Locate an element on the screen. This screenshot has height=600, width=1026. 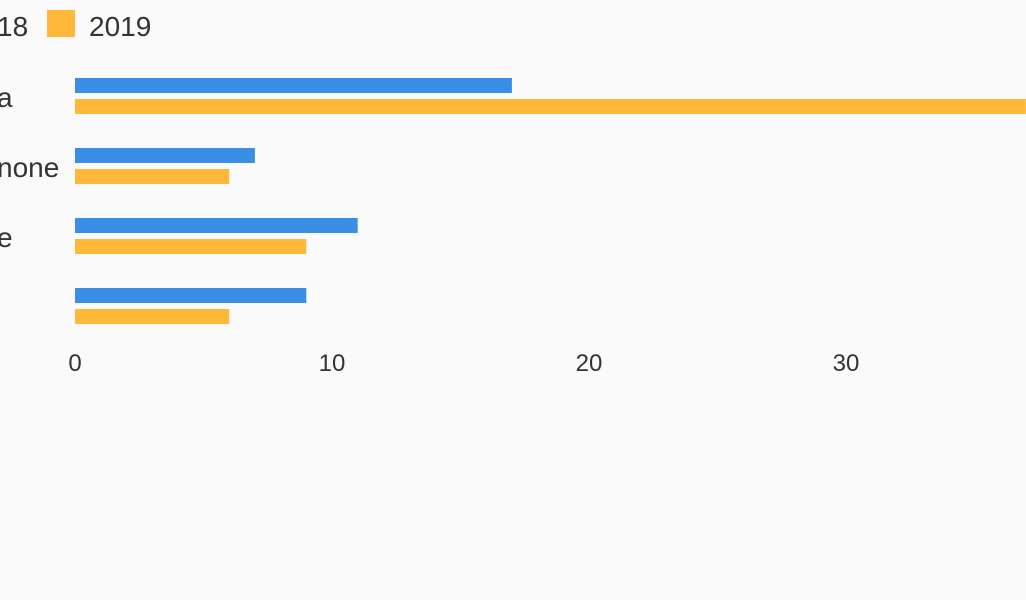
category-label-a: a is located at coordinates (6, 97).